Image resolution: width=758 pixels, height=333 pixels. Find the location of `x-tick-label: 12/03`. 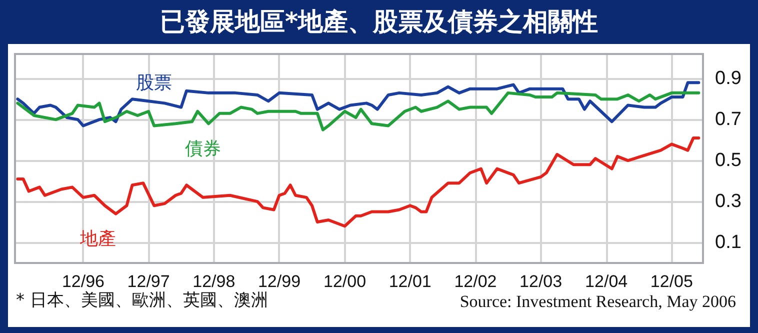

x-tick-label: 12/03 is located at coordinates (541, 281).